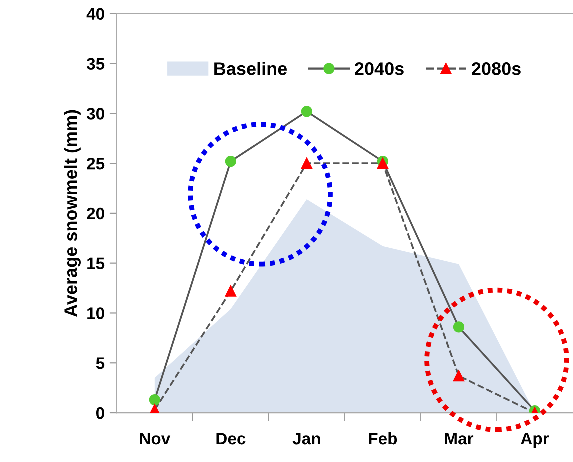  I want to click on x-tick-label: Mar, so click(459, 439).